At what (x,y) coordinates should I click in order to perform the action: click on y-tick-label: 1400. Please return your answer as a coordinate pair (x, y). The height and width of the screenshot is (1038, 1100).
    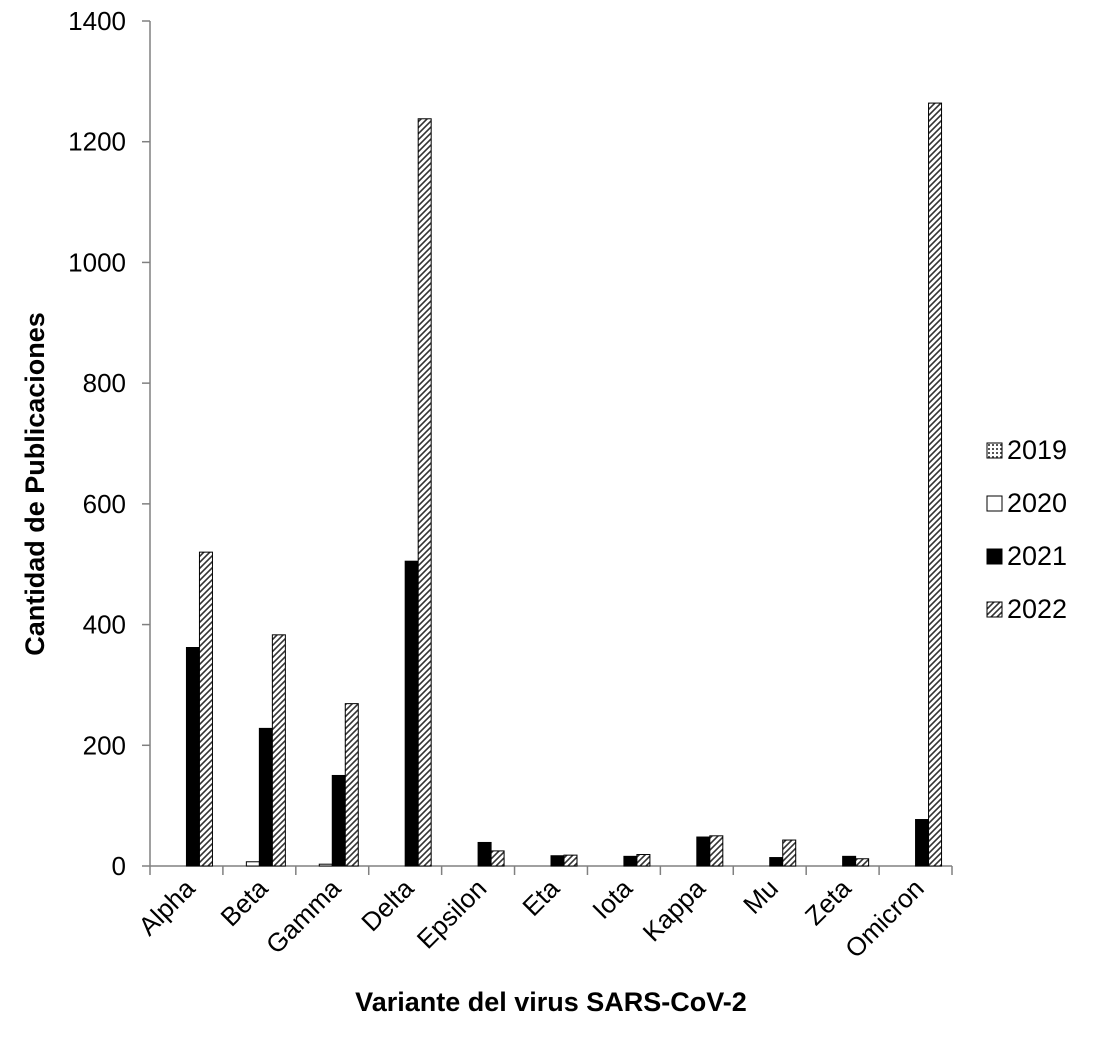
    Looking at the image, I should click on (97, 21).